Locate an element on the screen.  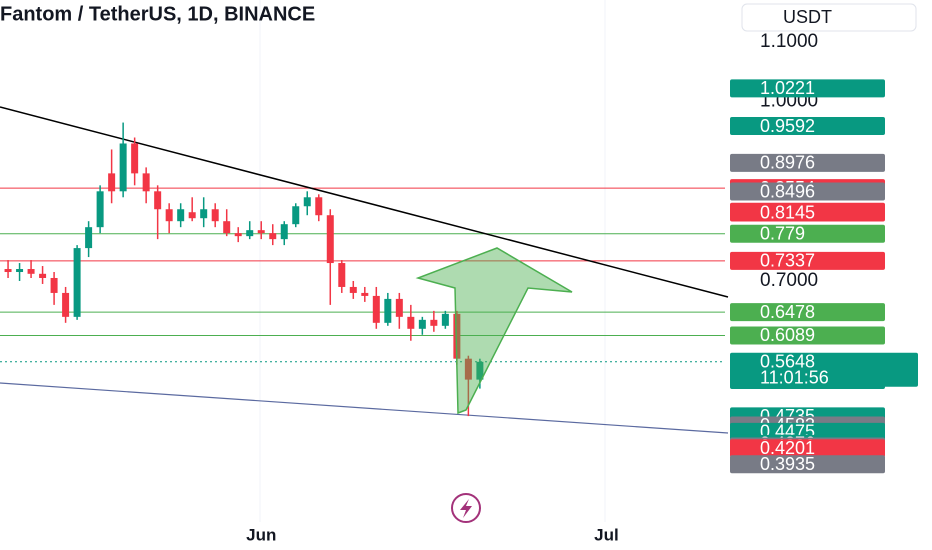
price-badge-label: 0.3935 is located at coordinates (787, 464).